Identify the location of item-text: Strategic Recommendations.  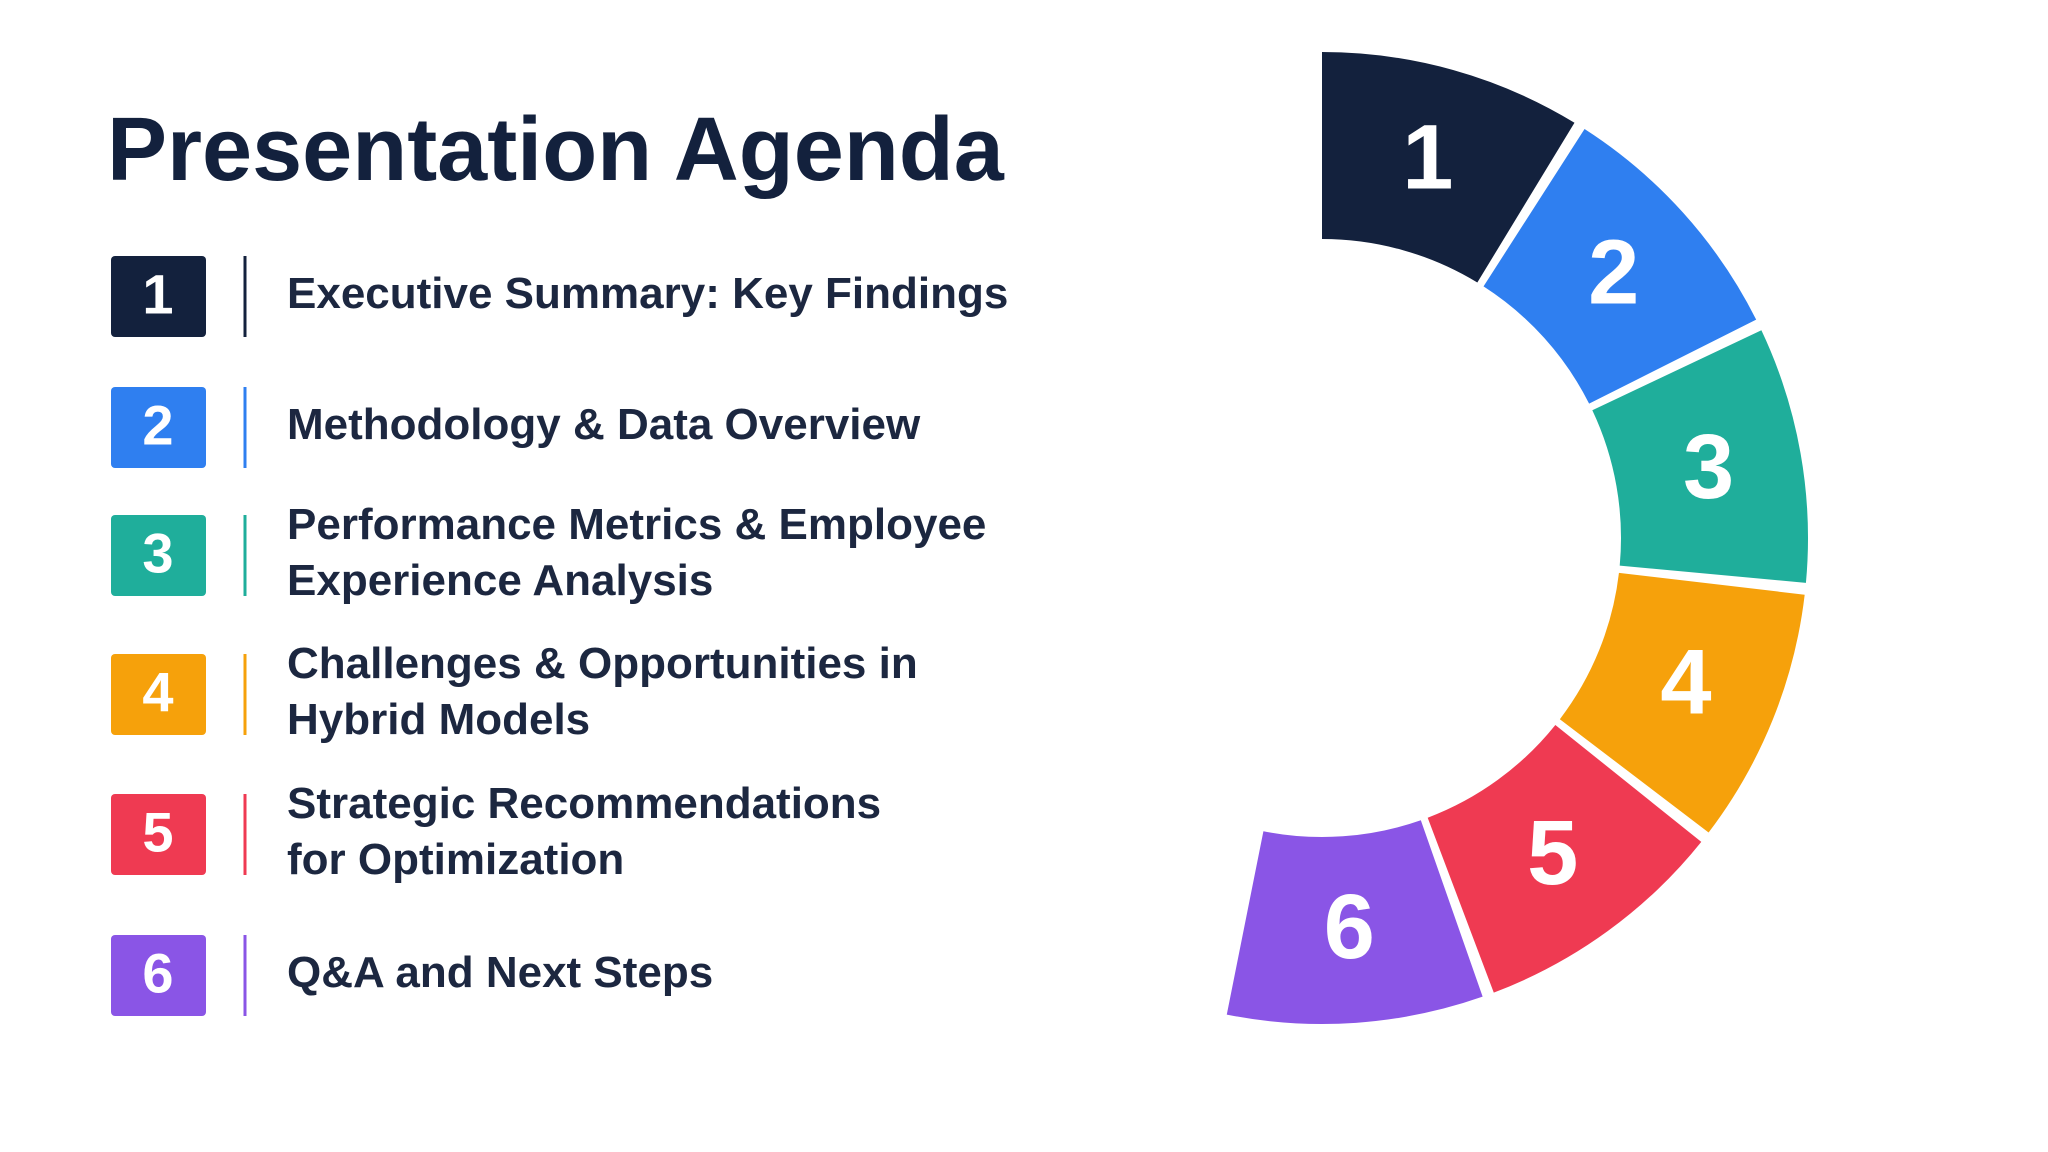
(584, 803).